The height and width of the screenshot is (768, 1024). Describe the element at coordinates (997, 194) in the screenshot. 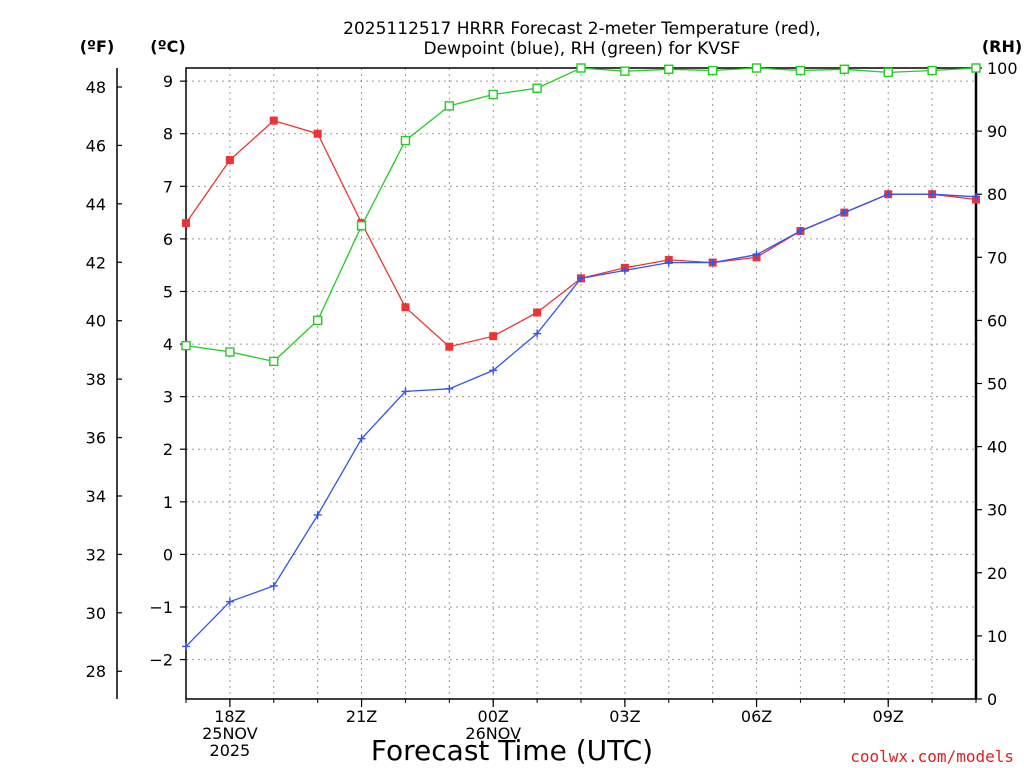

I see `rh-tick-label: 80` at that location.